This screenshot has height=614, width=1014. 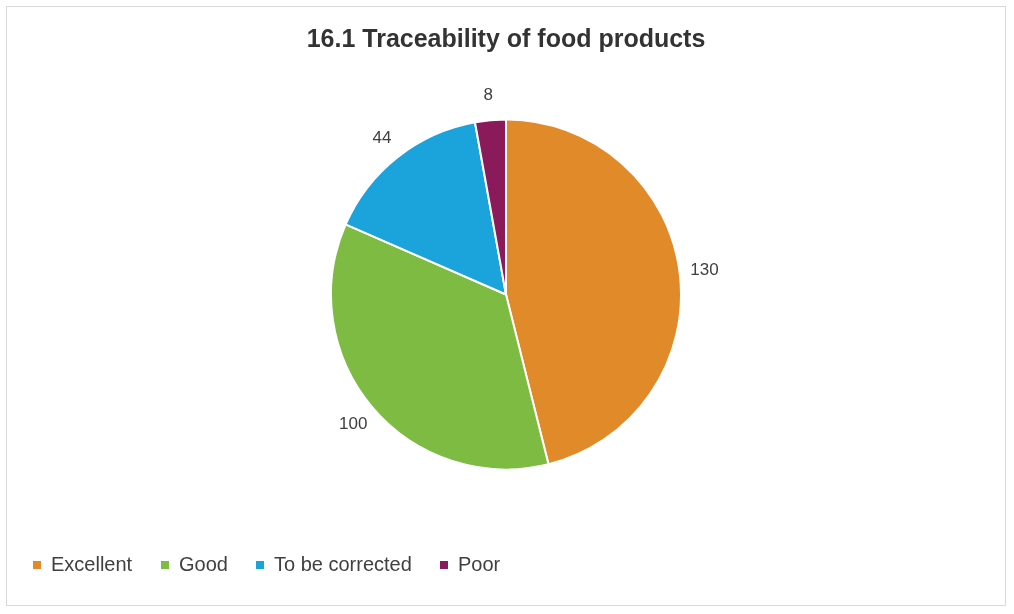 What do you see at coordinates (92, 564) in the screenshot?
I see `legend-label: Excellent` at bounding box center [92, 564].